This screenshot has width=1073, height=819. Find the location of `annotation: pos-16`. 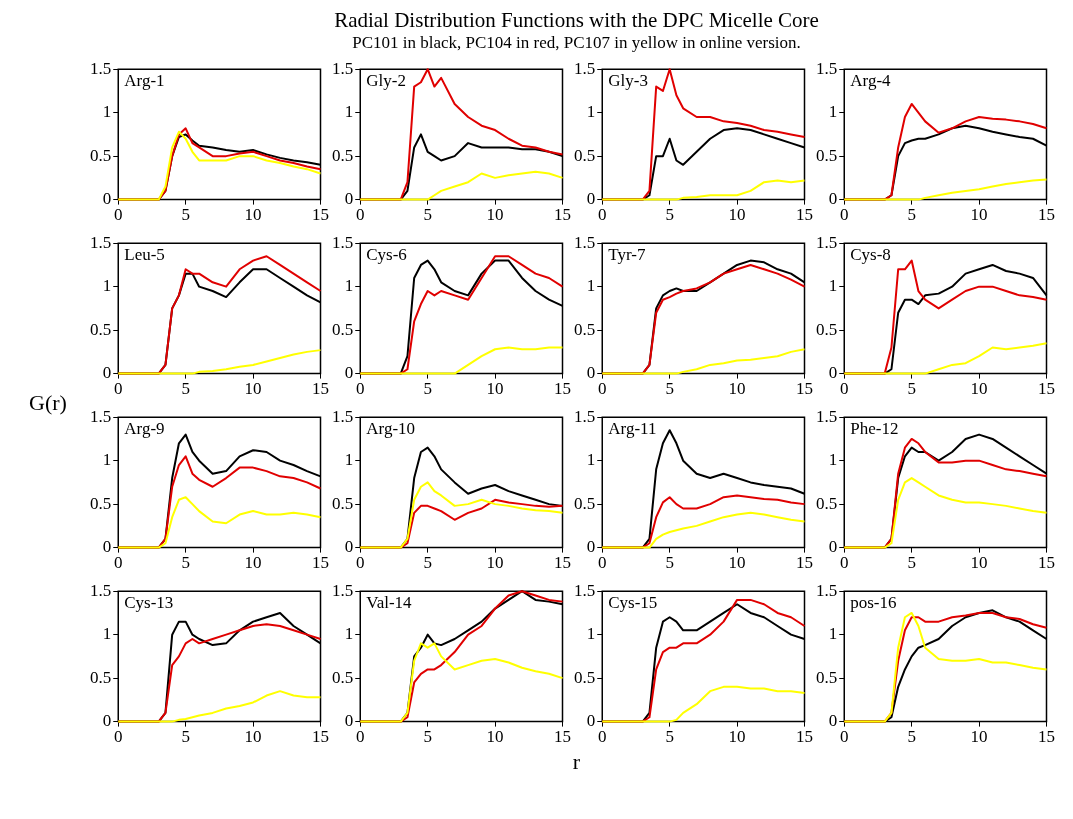

annotation: pos-16 is located at coordinates (873, 603).